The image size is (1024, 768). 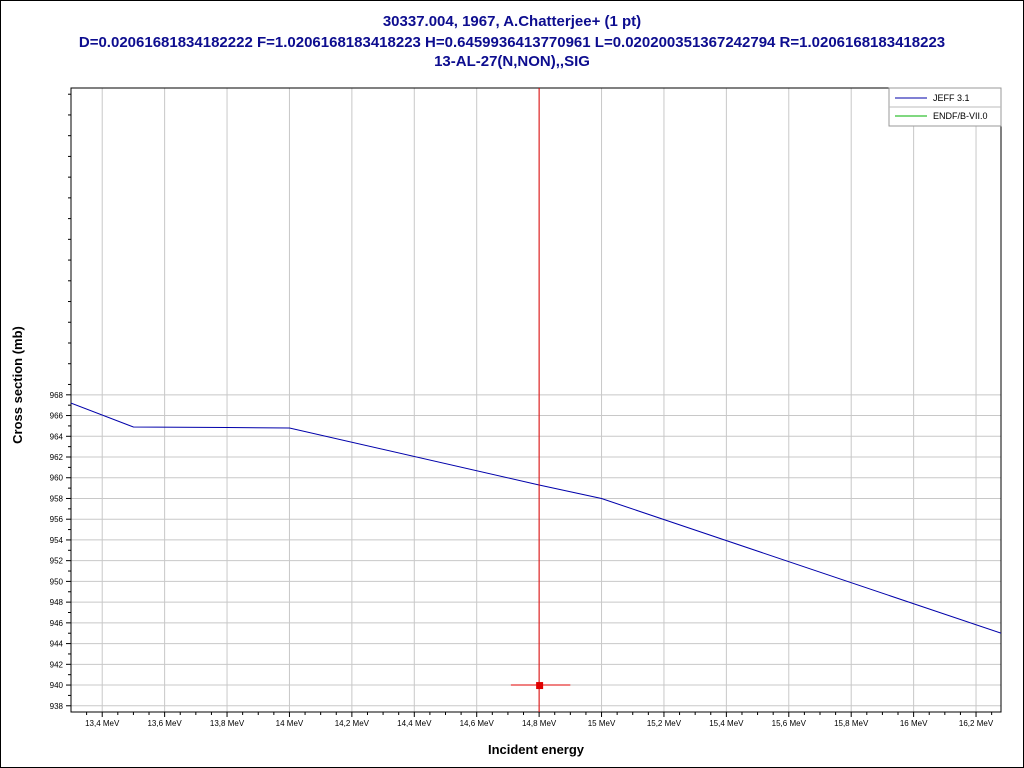 What do you see at coordinates (57, 602) in the screenshot?
I see `y-tick-label: 948` at bounding box center [57, 602].